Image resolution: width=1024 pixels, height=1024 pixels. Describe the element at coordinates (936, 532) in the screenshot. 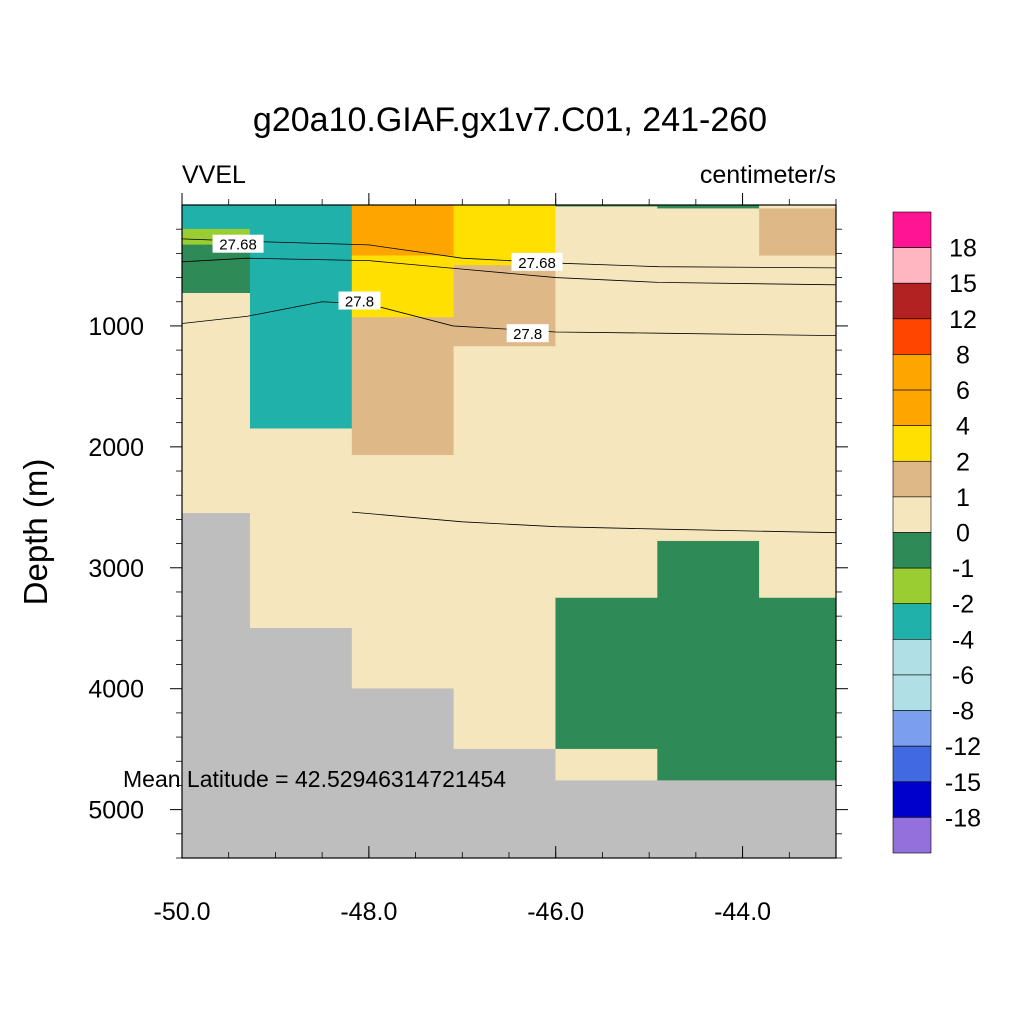

I see `colorbar-layer: 18 15 12 8 6 4 2 1 0 -1 -2 -4 -6 -8 -12 -15 -18` at that location.